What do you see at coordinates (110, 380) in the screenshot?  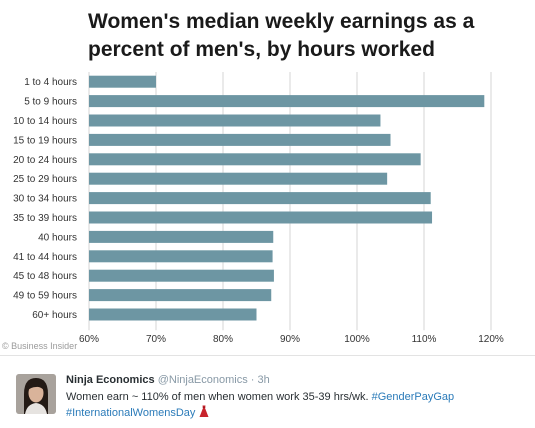 I see `tweet-author-name: Ninja Economics` at bounding box center [110, 380].